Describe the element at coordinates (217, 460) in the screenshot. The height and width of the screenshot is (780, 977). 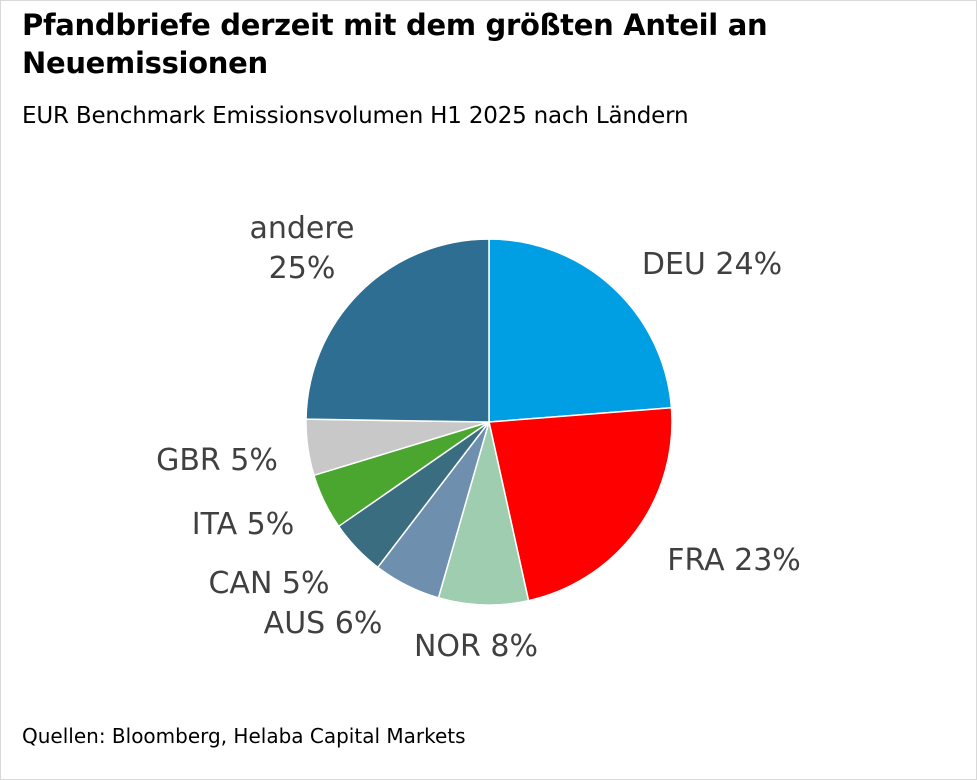
I see `slice-label-gbr: GBR 5%` at that location.